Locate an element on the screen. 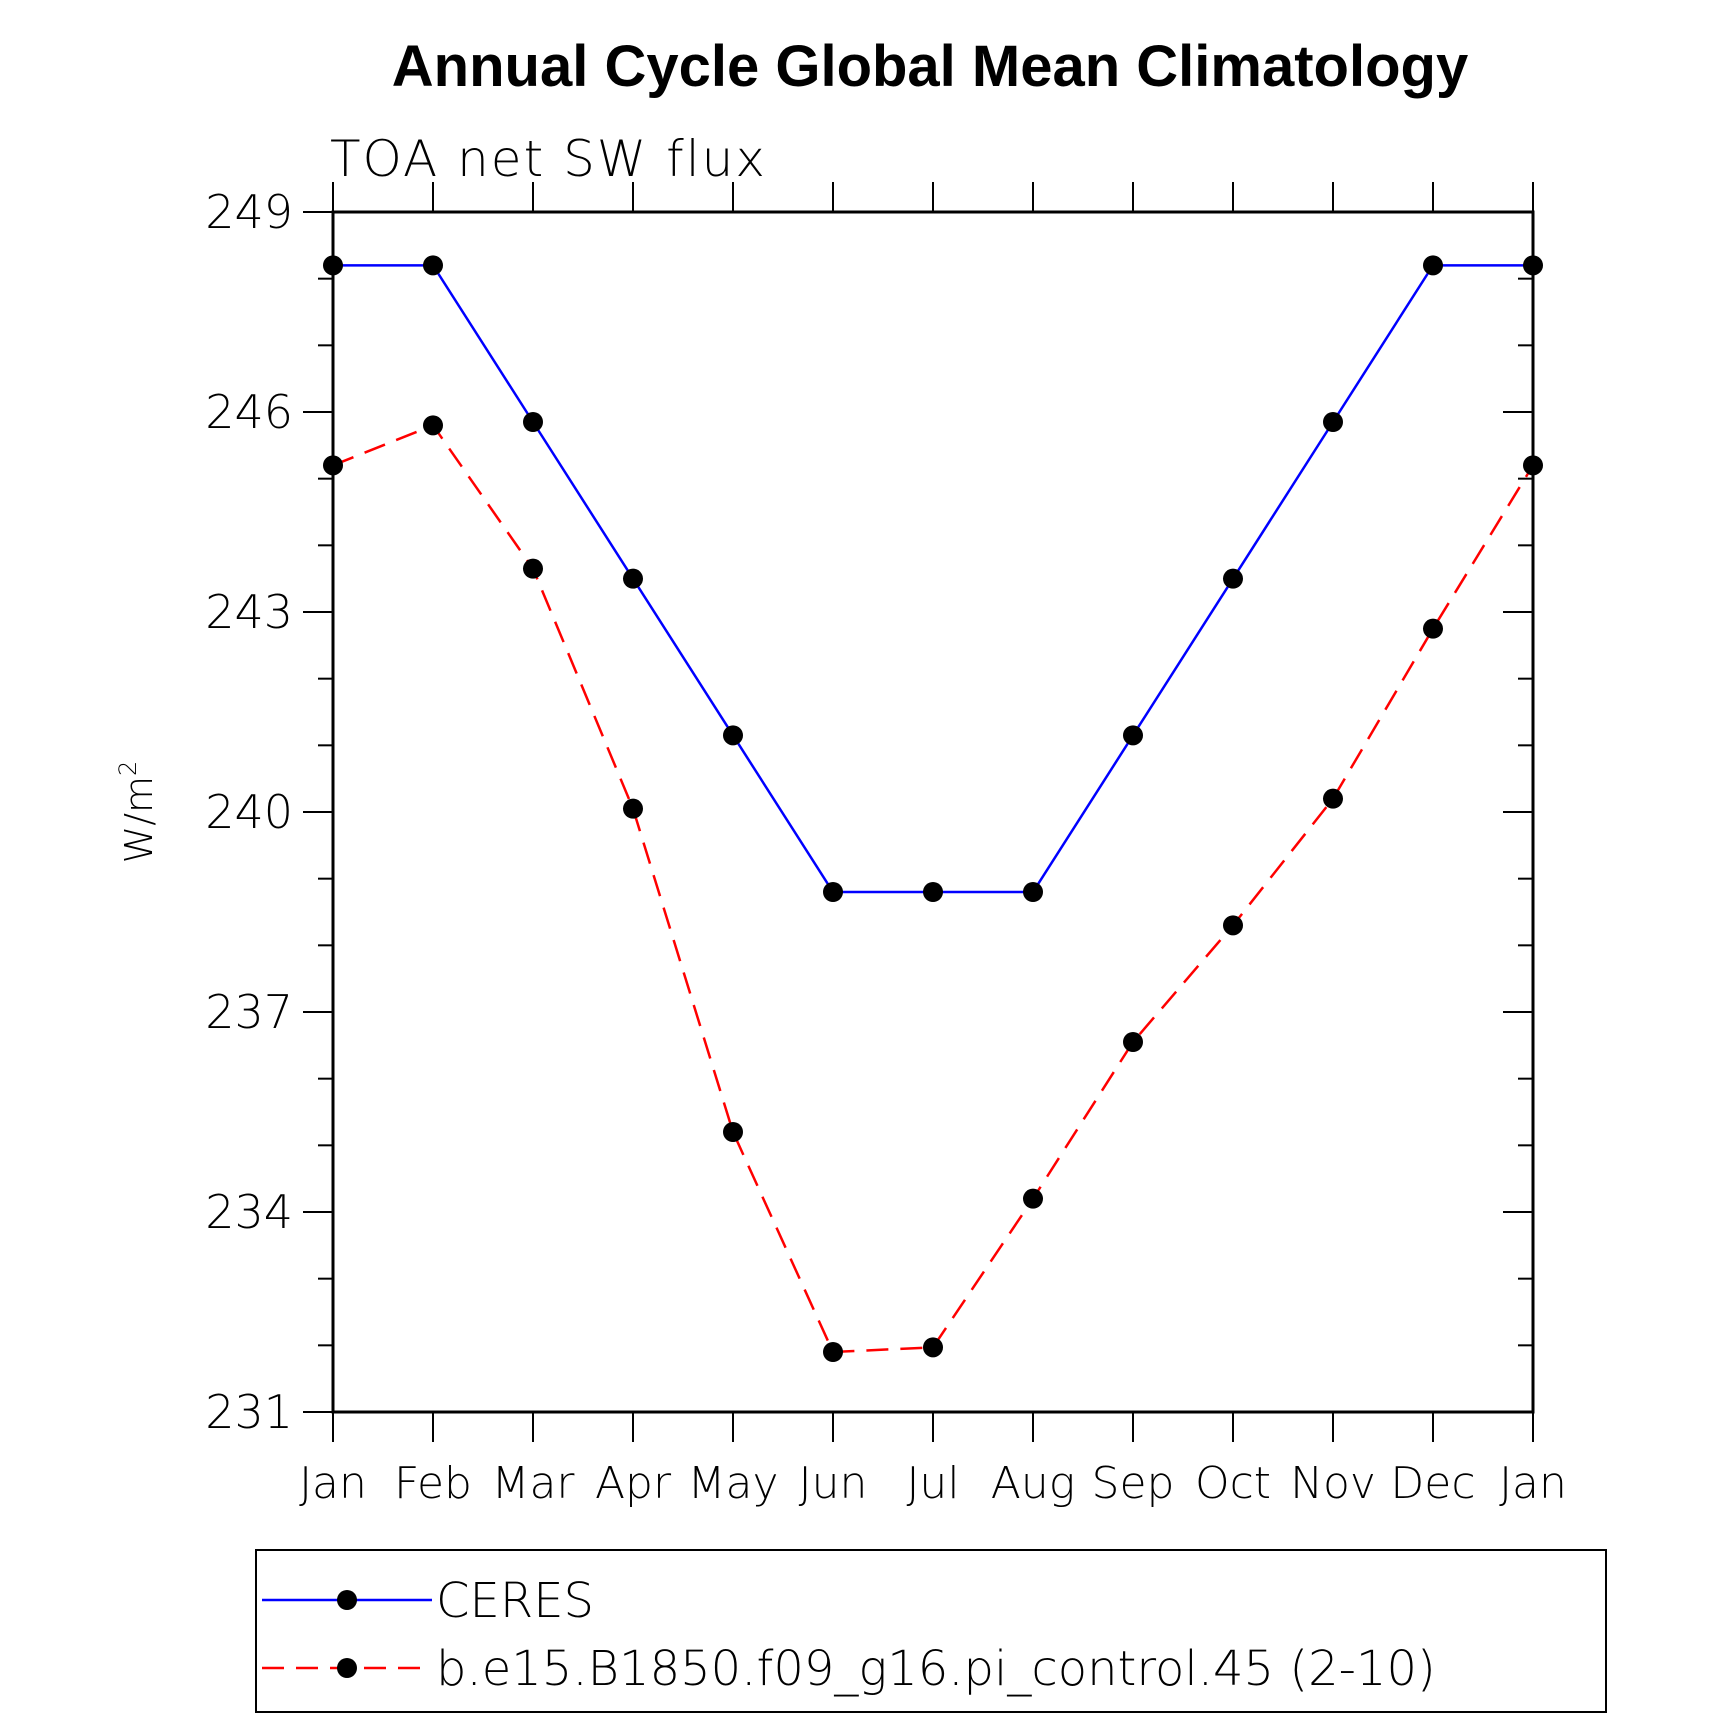 The height and width of the screenshot is (1713, 1710). y-tick-label: 249 is located at coordinates (249, 212).